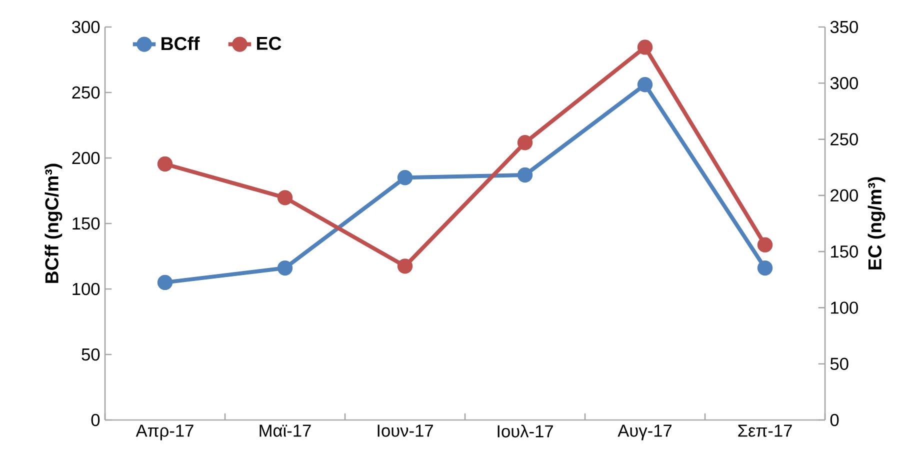 The height and width of the screenshot is (461, 919). Describe the element at coordinates (525, 431) in the screenshot. I see `x-tick-label: Ιουλ-17` at that location.